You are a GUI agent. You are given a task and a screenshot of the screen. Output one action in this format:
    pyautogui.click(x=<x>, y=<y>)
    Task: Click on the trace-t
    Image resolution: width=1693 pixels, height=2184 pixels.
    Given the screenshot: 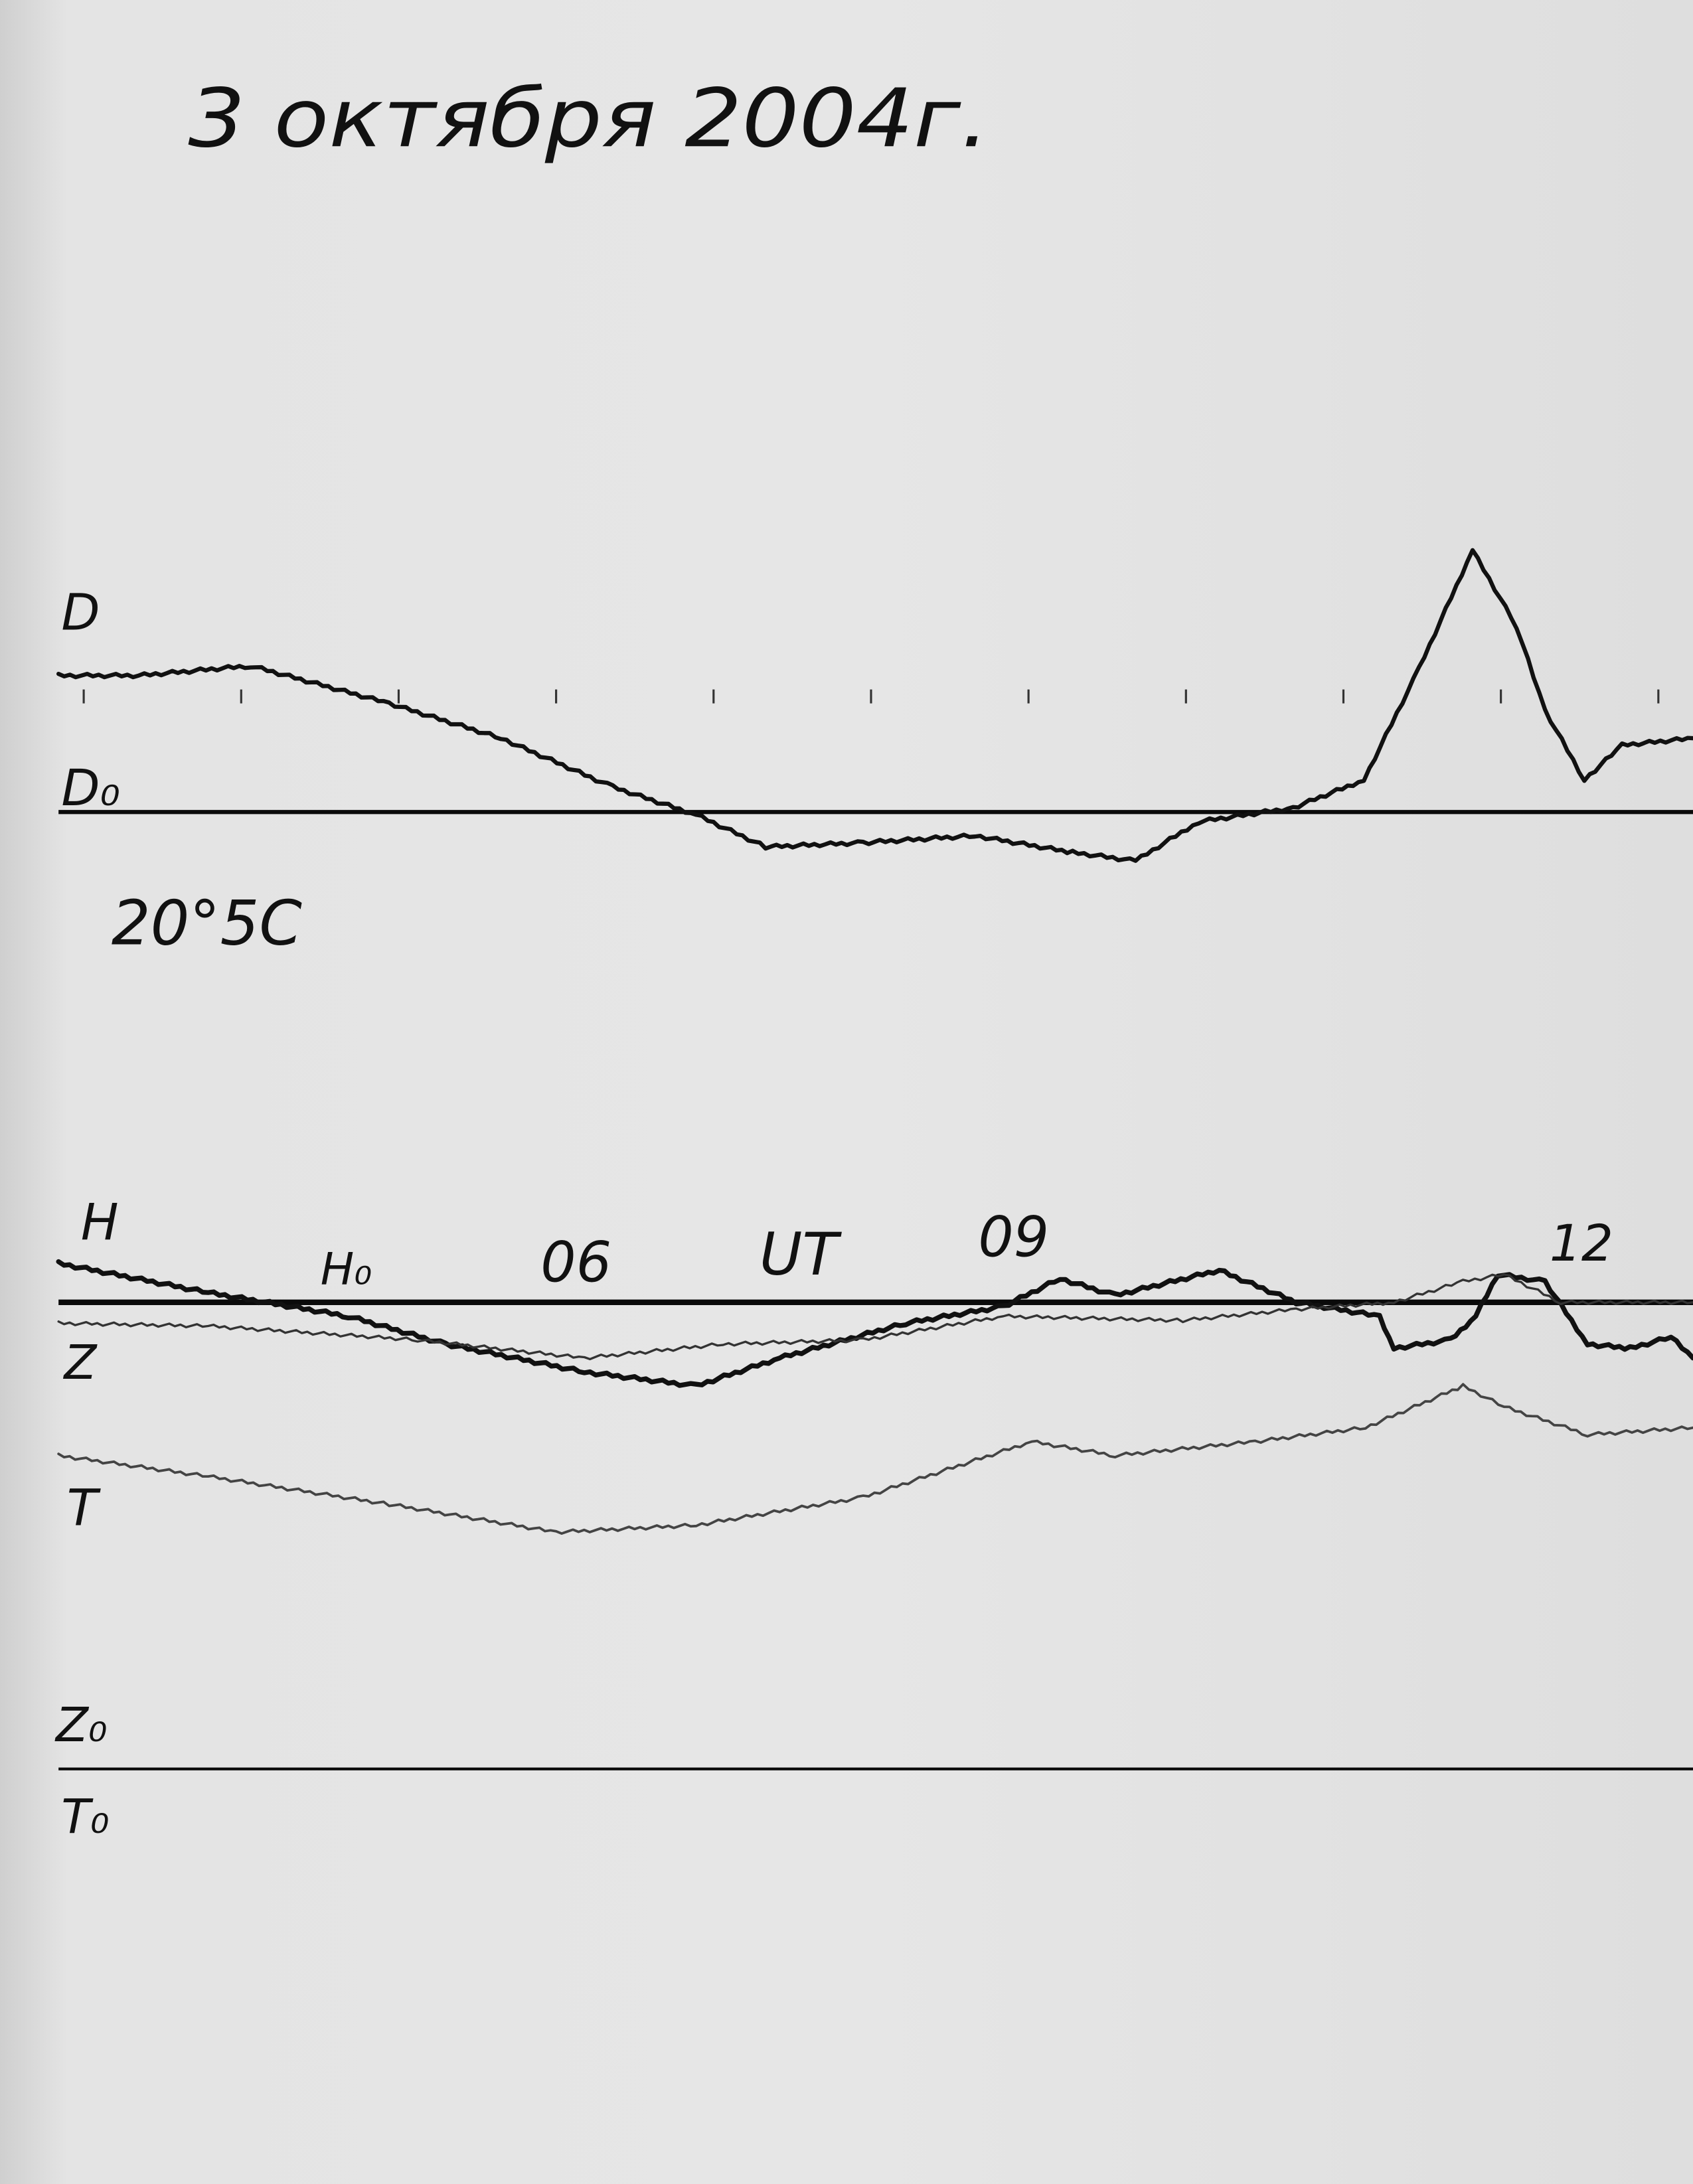 What is the action you would take?
    pyautogui.click(x=875, y=1459)
    